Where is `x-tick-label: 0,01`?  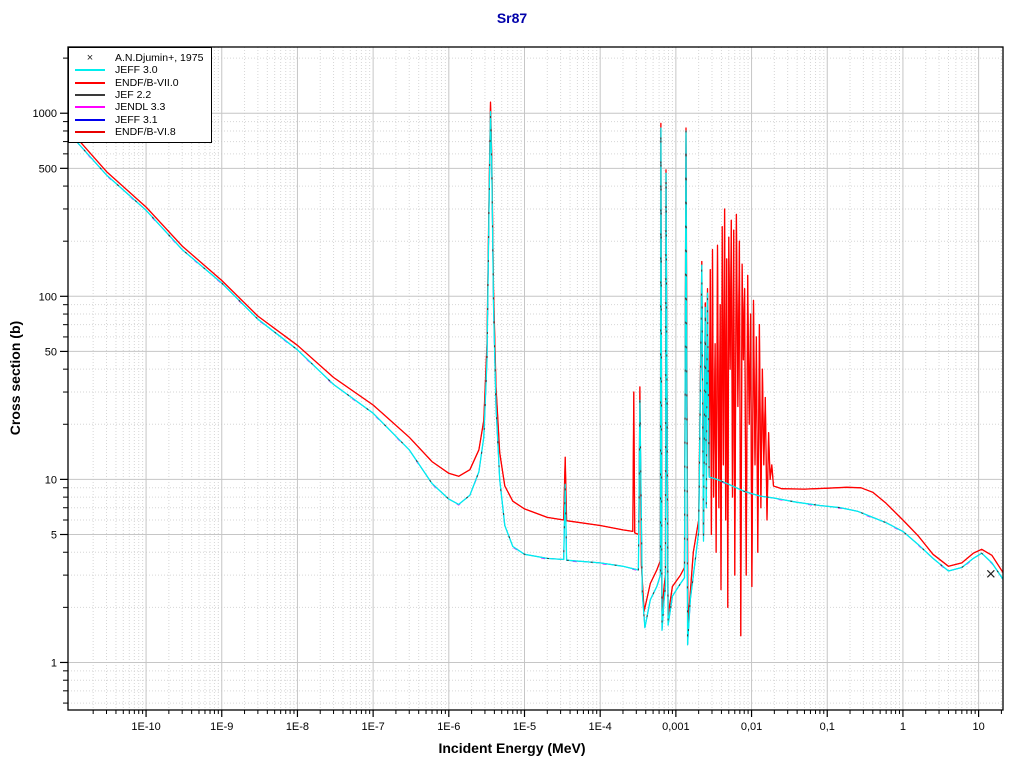 x-tick-label: 0,01 is located at coordinates (751, 727).